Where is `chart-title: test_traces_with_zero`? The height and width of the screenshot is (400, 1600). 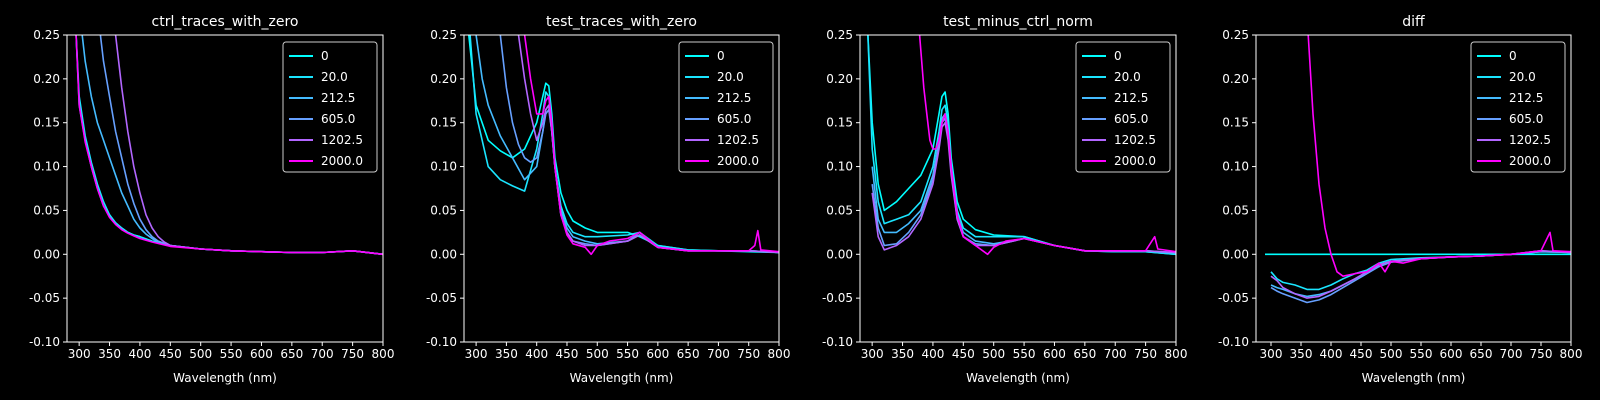
chart-title: test_traces_with_zero is located at coordinates (621, 22).